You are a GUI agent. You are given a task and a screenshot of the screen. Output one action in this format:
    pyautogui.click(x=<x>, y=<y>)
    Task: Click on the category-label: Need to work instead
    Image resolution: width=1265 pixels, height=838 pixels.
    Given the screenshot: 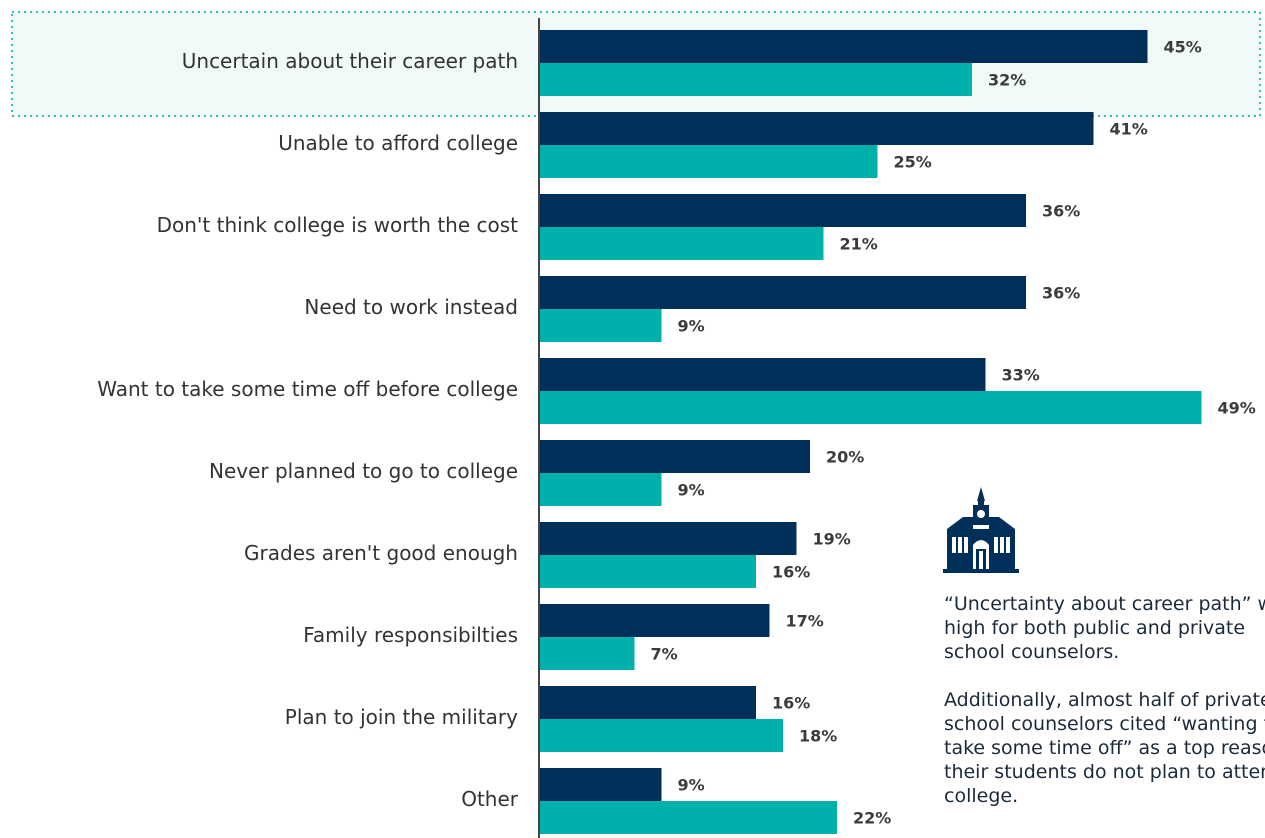 What is the action you would take?
    pyautogui.click(x=411, y=307)
    